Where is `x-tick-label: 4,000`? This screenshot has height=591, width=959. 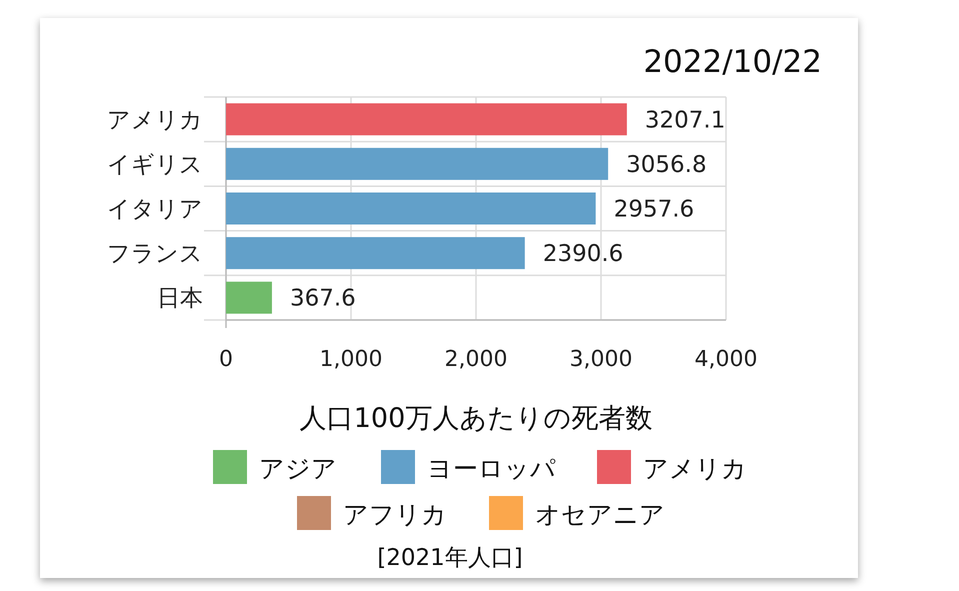
x-tick-label: 4,000 is located at coordinates (726, 359).